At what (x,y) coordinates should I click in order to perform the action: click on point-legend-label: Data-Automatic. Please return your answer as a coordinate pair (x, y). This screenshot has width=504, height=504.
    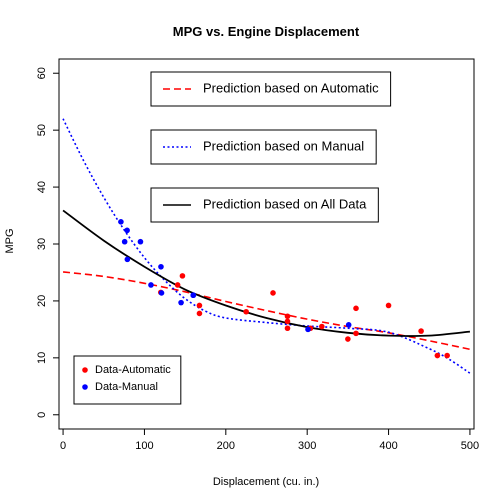
    Looking at the image, I should click on (133, 370).